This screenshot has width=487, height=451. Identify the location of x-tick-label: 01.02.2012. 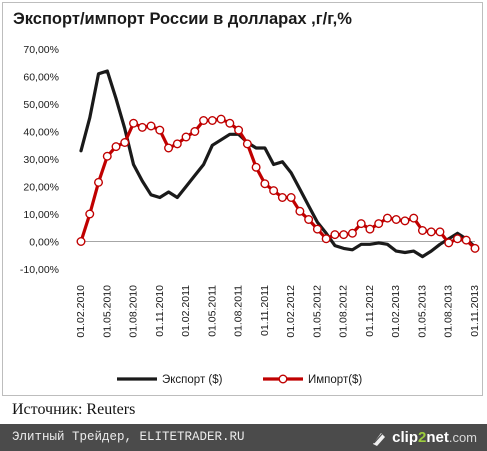
(291, 311).